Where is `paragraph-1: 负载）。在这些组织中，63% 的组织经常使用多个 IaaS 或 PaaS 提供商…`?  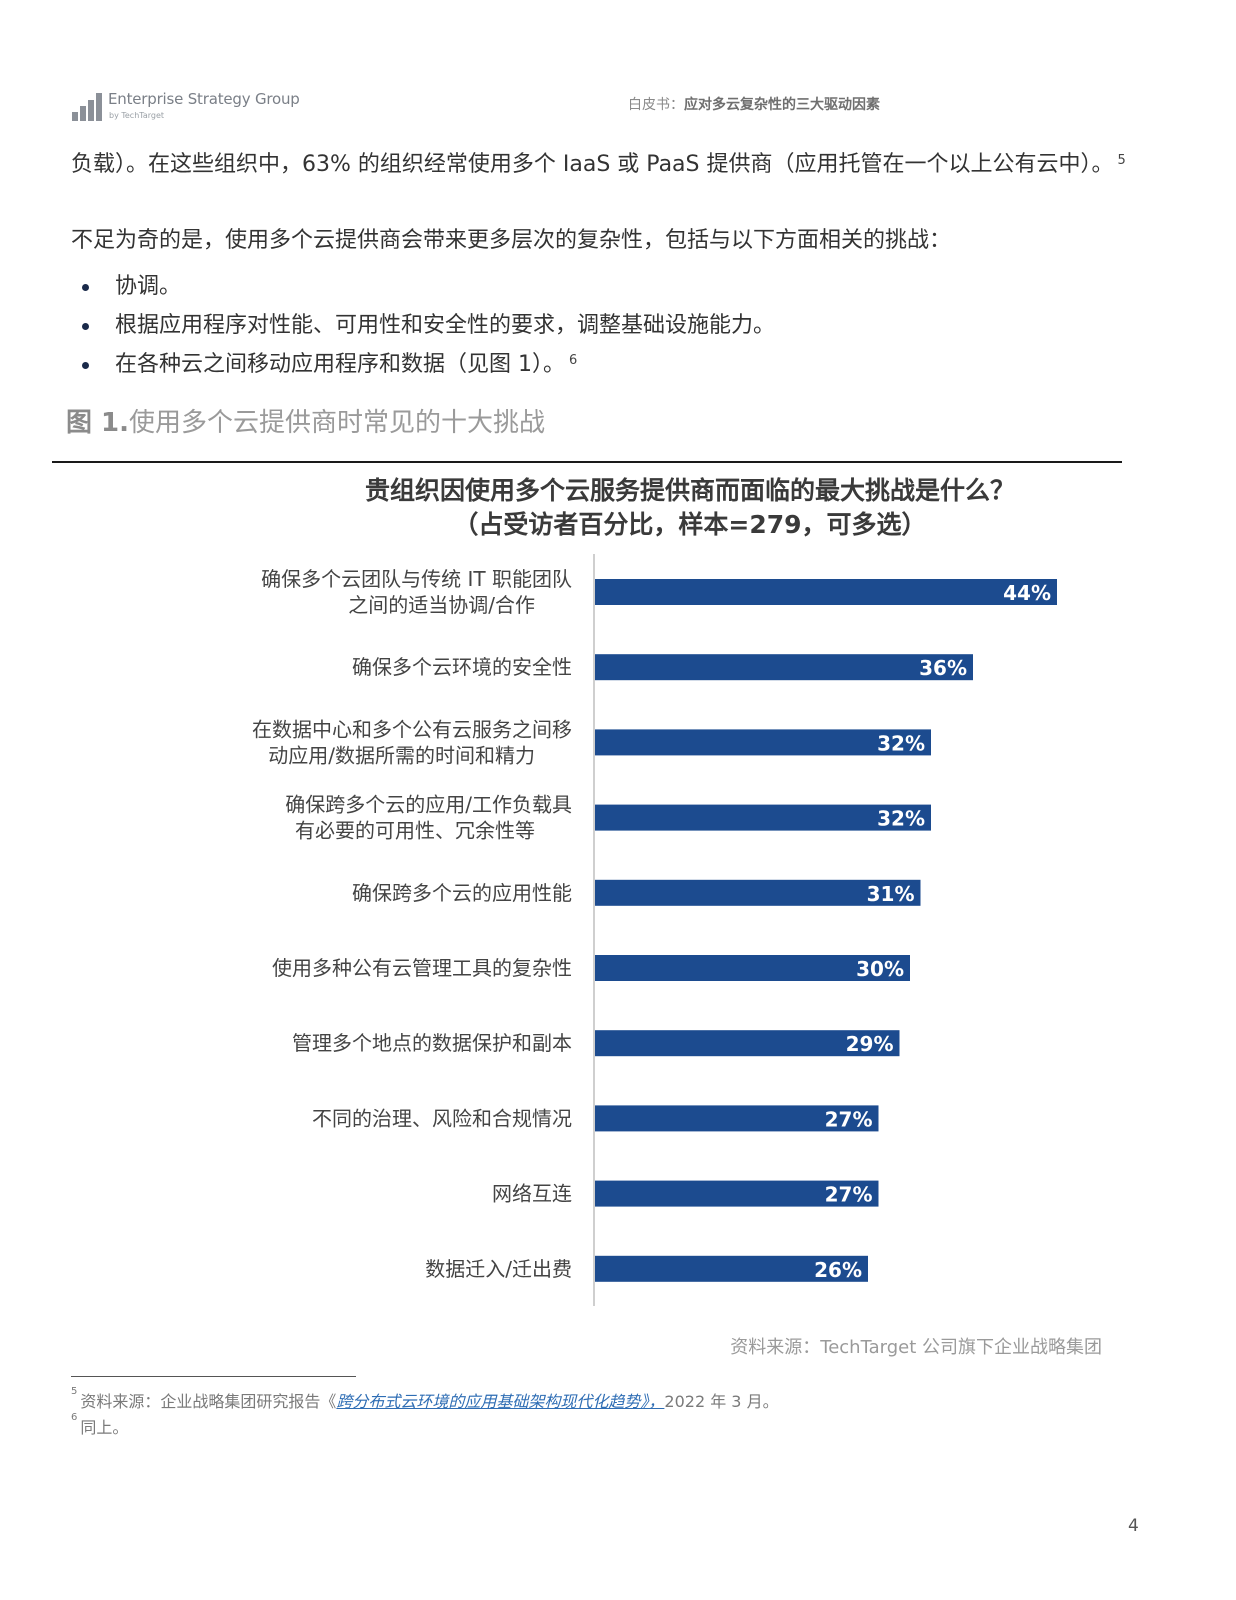
paragraph-1: 负载）。在这些组织中，63% 的组织经常使用多个 IaaS 或 PaaS 提供商… is located at coordinates (601, 164).